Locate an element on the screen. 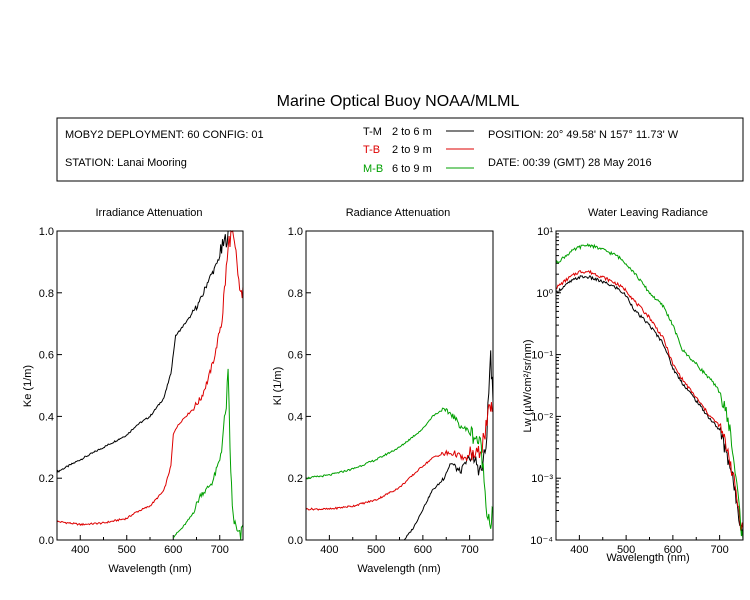  y-axis-label-water-leaving: Lw (µW/cm²/sr/nm) is located at coordinates (528, 385).